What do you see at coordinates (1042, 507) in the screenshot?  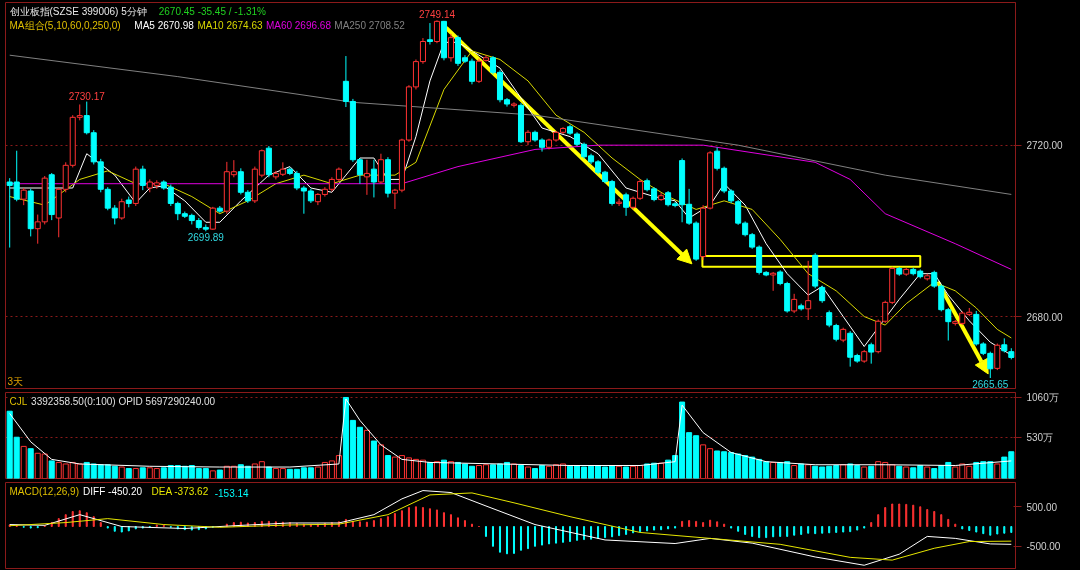 I see `y-tick-label: 500.00` at bounding box center [1042, 507].